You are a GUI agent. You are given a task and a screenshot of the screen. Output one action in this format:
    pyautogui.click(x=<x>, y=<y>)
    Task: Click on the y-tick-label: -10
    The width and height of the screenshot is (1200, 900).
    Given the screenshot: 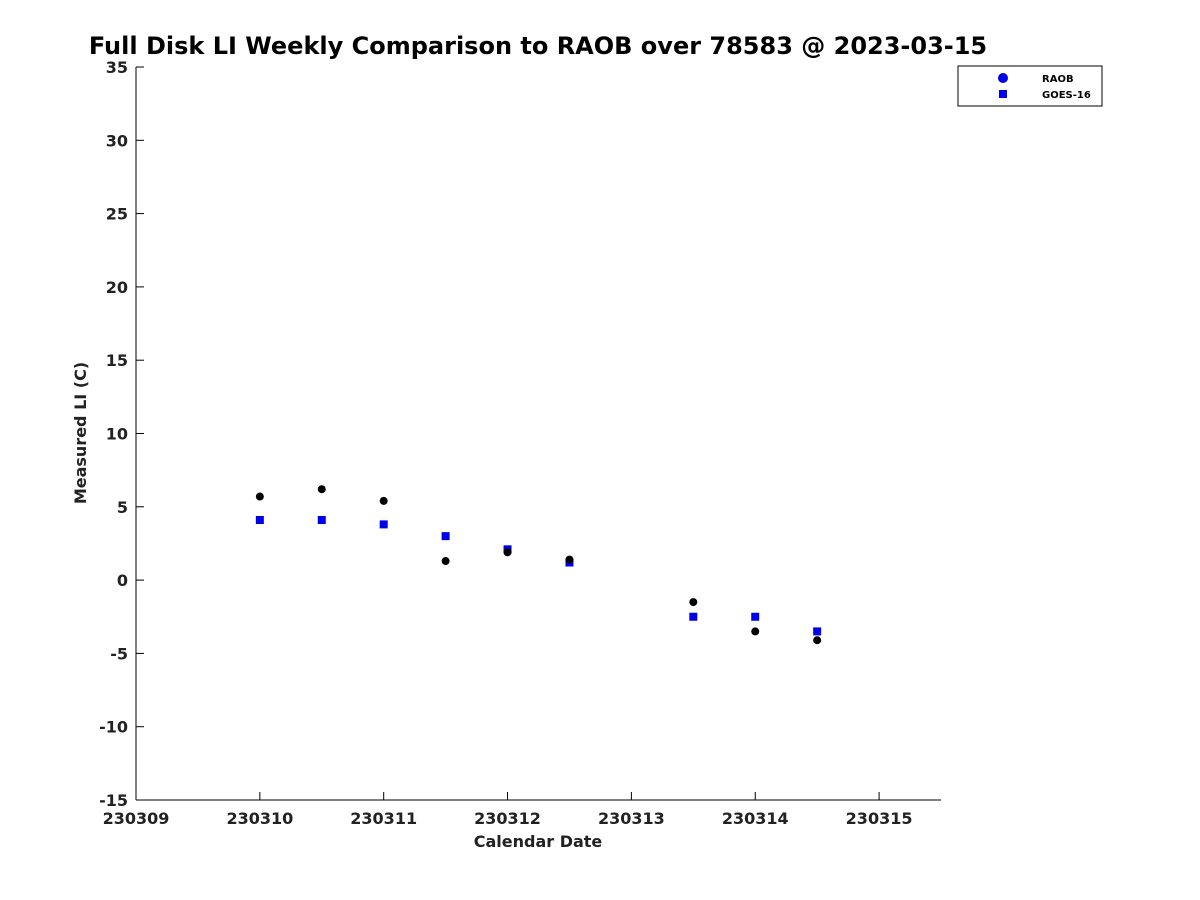 What is the action you would take?
    pyautogui.click(x=113, y=727)
    